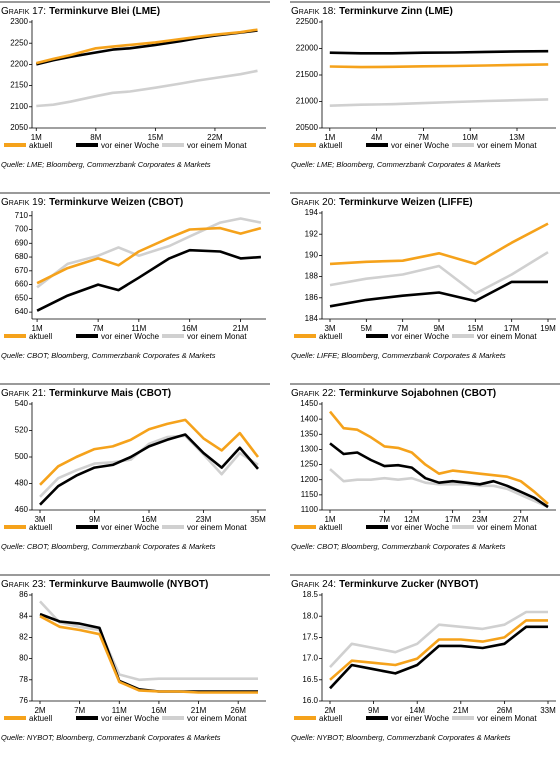  I want to click on y-tick-label: 1250, so click(309, 464).